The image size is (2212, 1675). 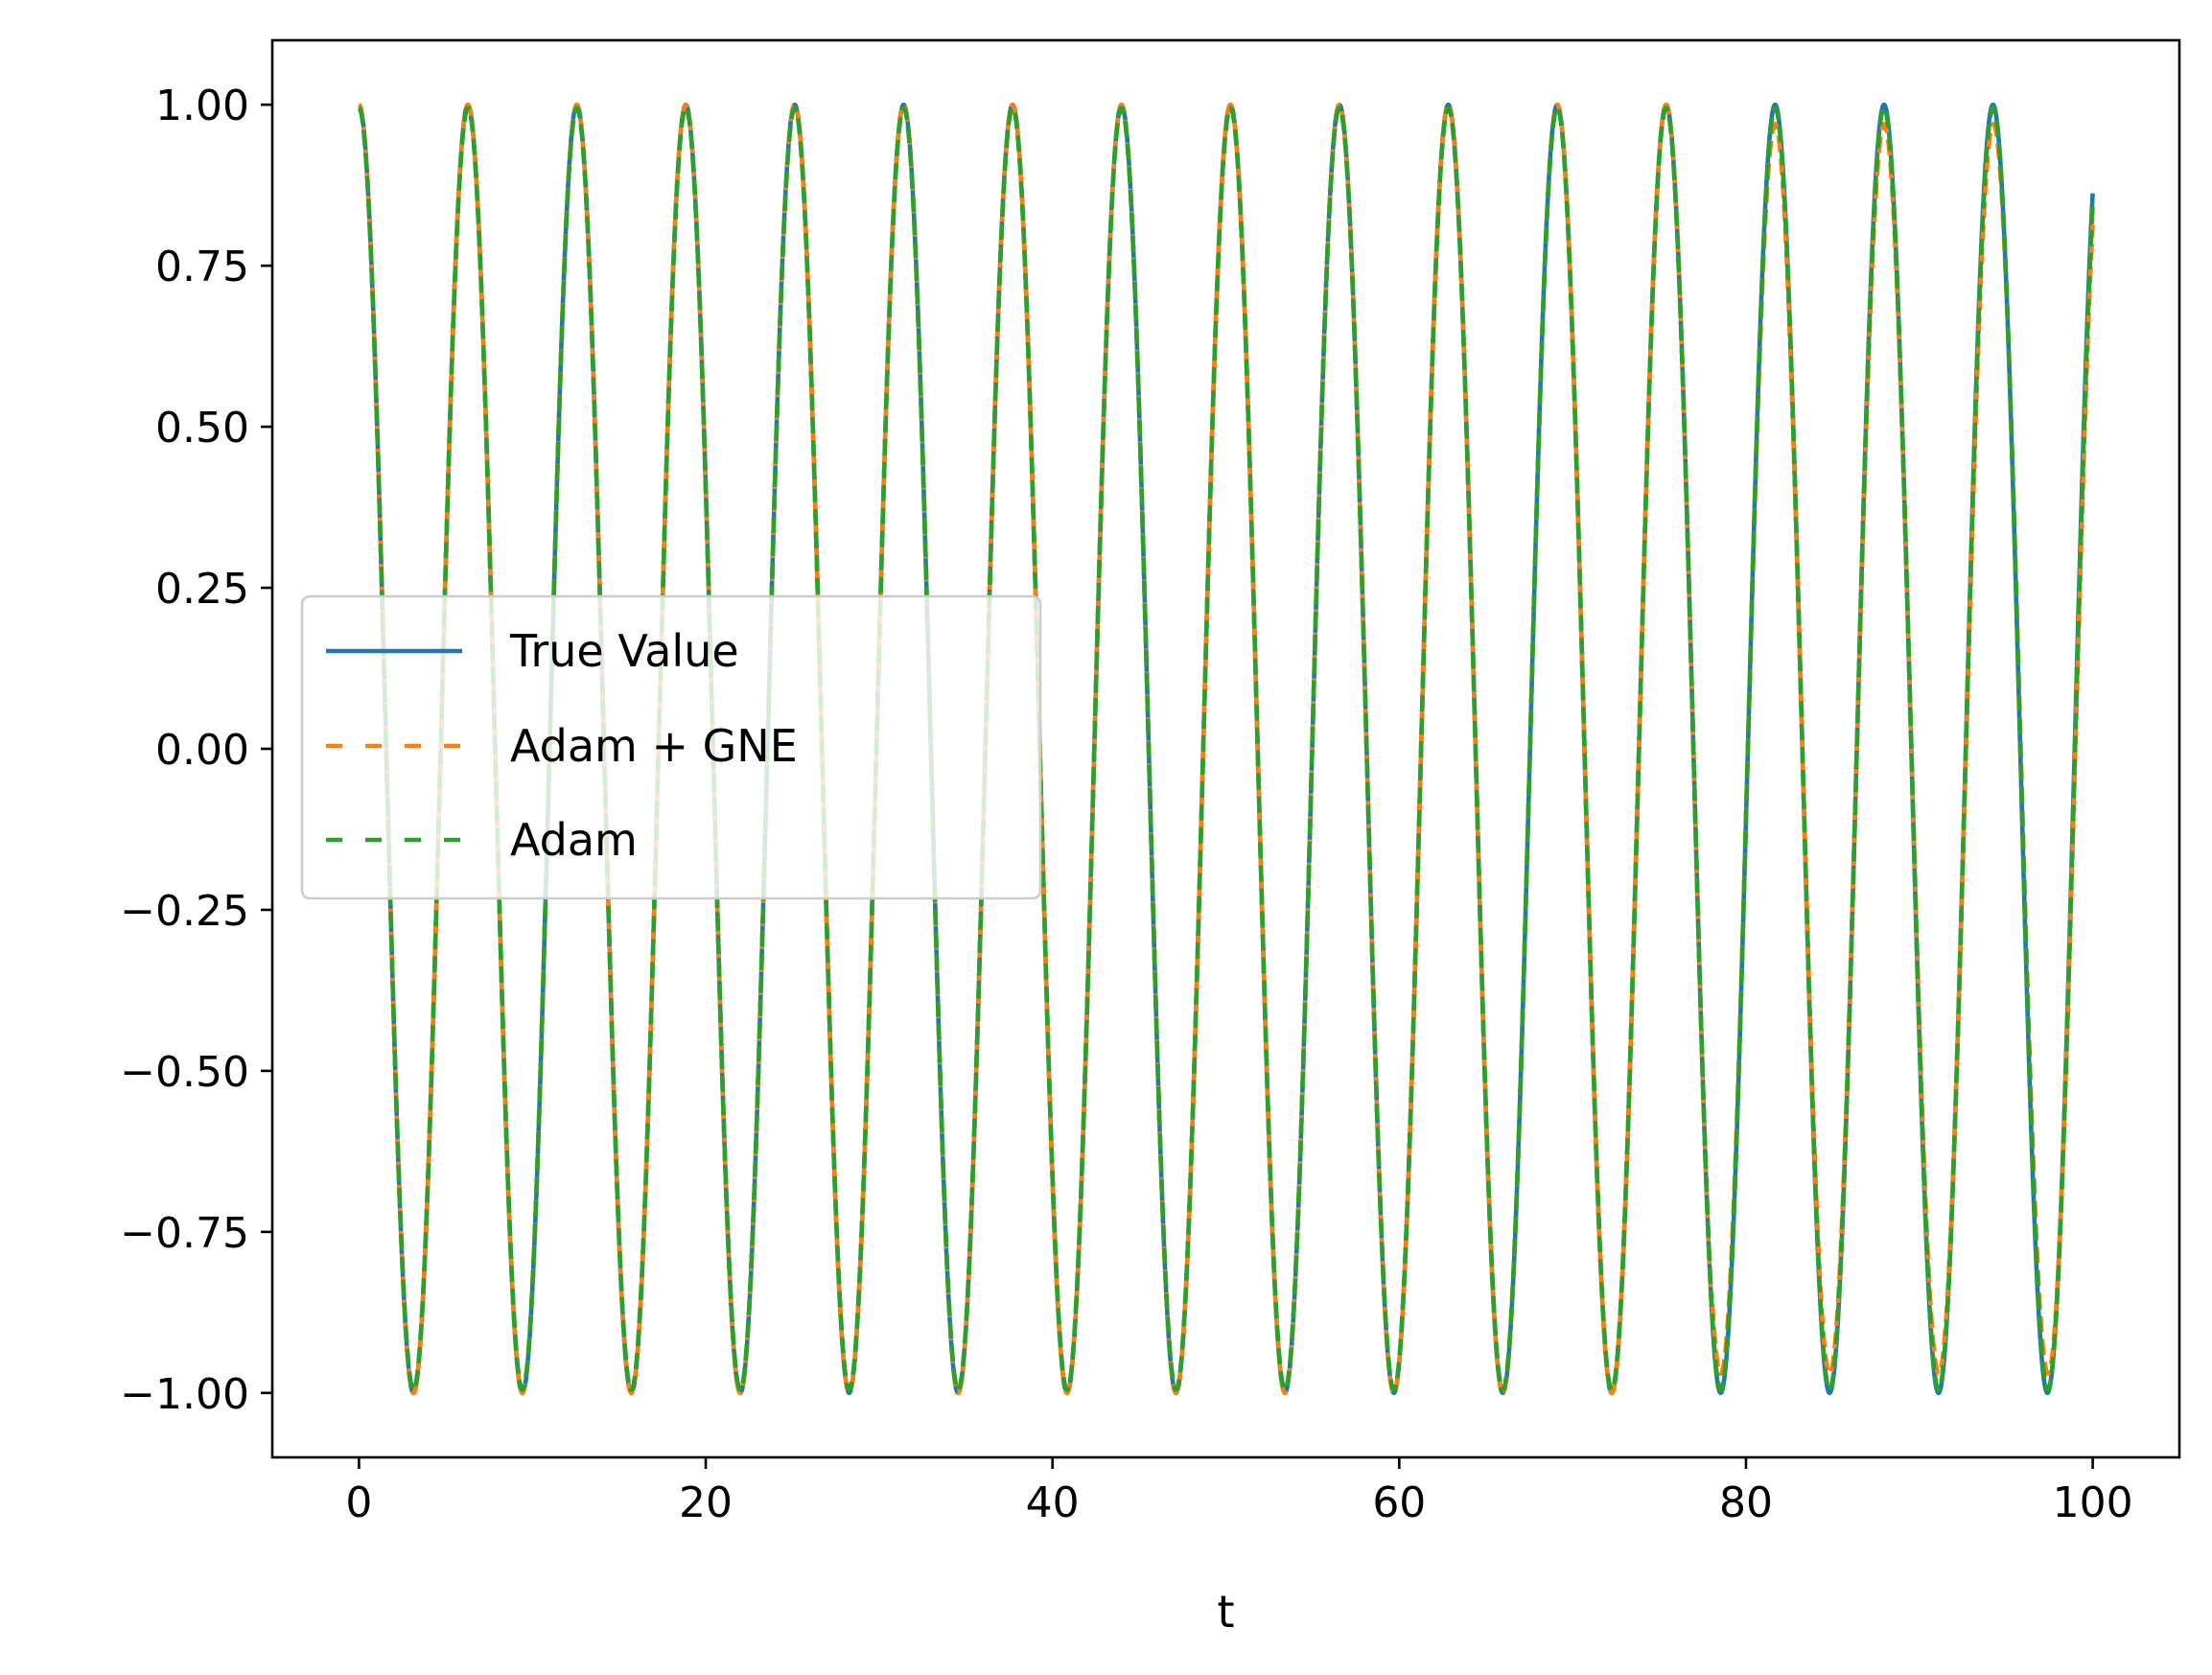 I want to click on y-tick-label: −0.25, so click(x=184, y=911).